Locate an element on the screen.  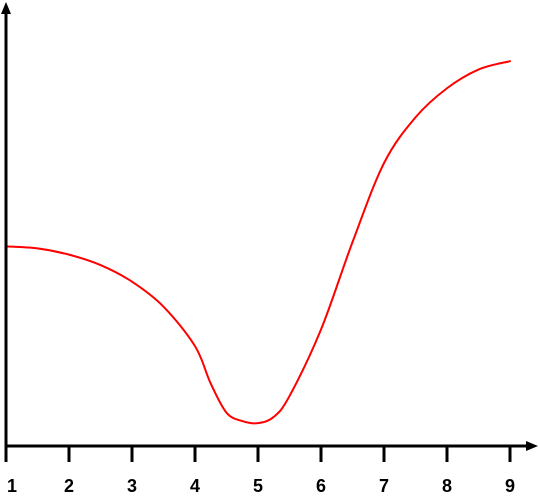
x-tick-label-2: 2 is located at coordinates (69, 486).